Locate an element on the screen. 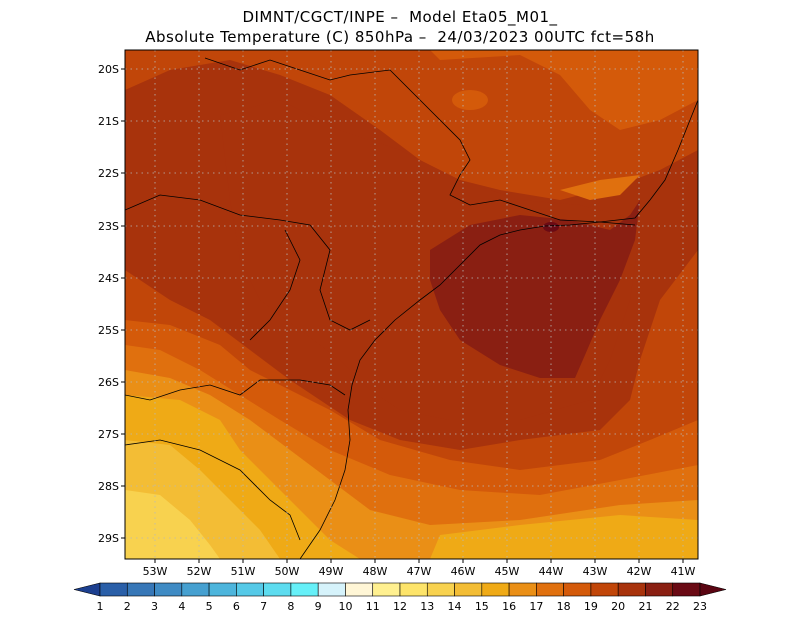 This screenshot has width=800, height=618. lon-label-45w: 45W is located at coordinates (507, 571).